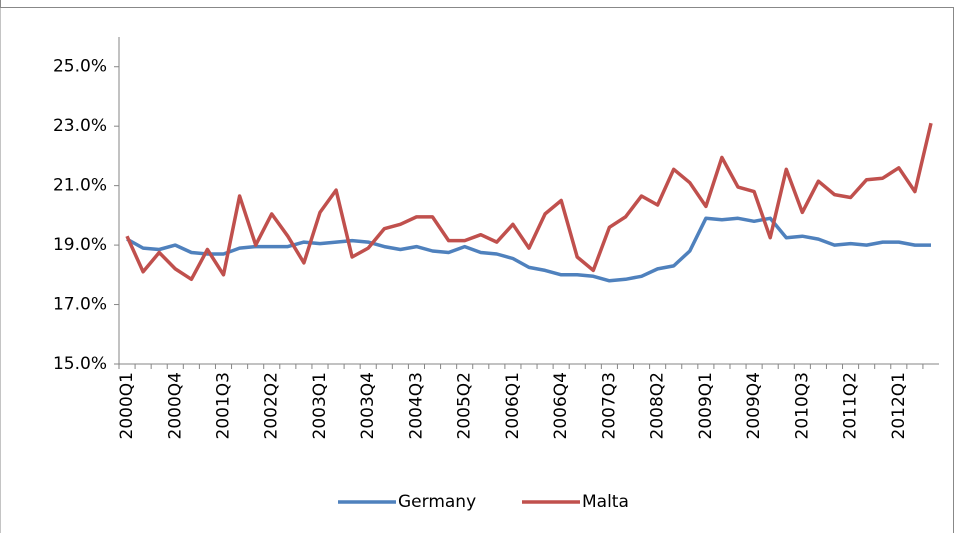  Describe the element at coordinates (80, 245) in the screenshot. I see `y-tick-label: 19.0%` at that location.